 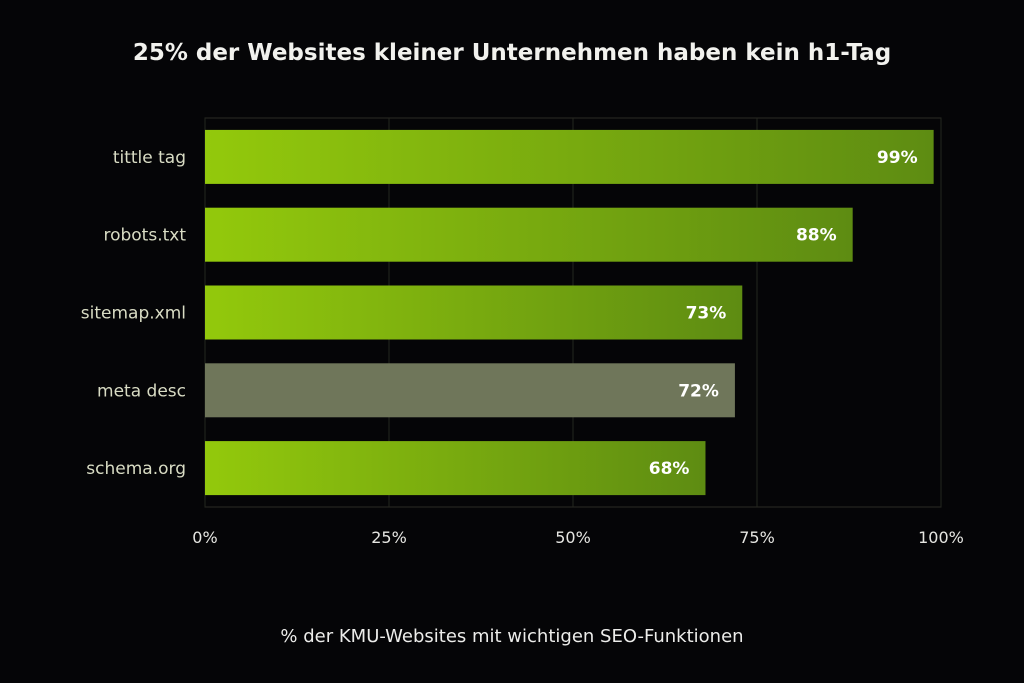 What do you see at coordinates (897, 158) in the screenshot?
I see `value-label: 99%` at bounding box center [897, 158].